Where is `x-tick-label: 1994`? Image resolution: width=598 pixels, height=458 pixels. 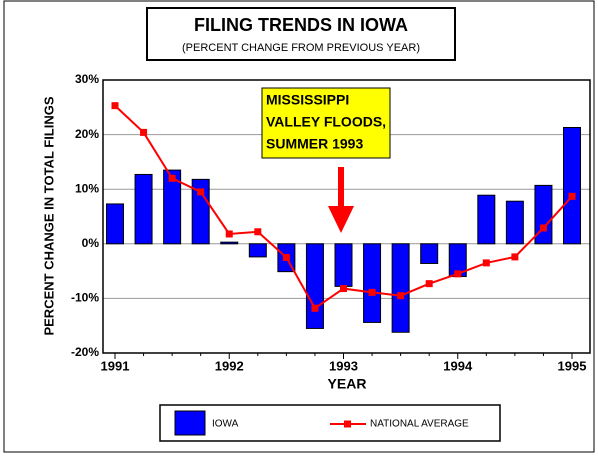 x-tick-label: 1994 is located at coordinates (458, 365).